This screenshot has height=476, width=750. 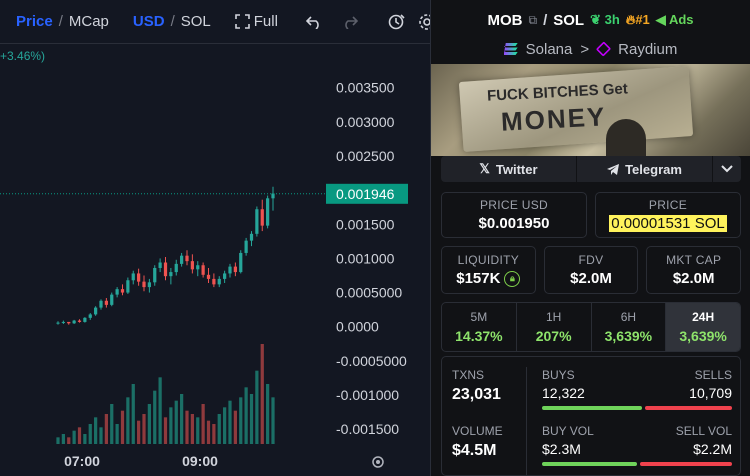 I want to click on tab-1h: 1H 207%, so click(x=554, y=327).